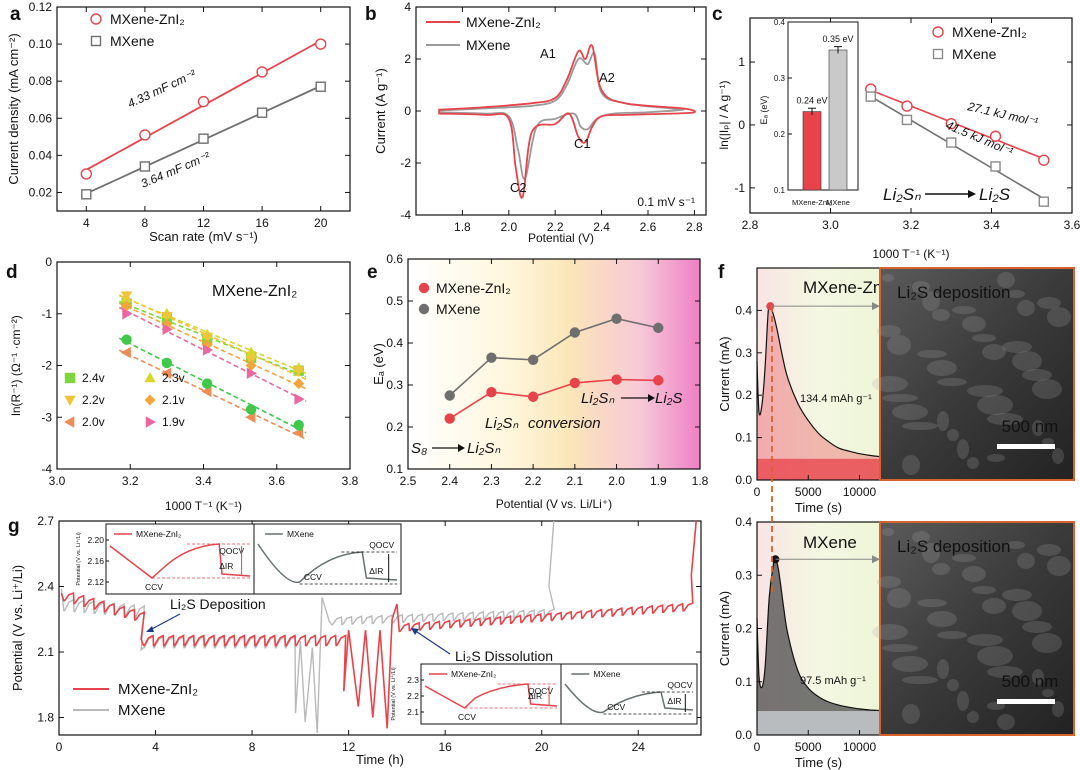 The width and height of the screenshot is (1080, 770). What do you see at coordinates (818, 380) in the screenshot?
I see `current-curve` at bounding box center [818, 380].